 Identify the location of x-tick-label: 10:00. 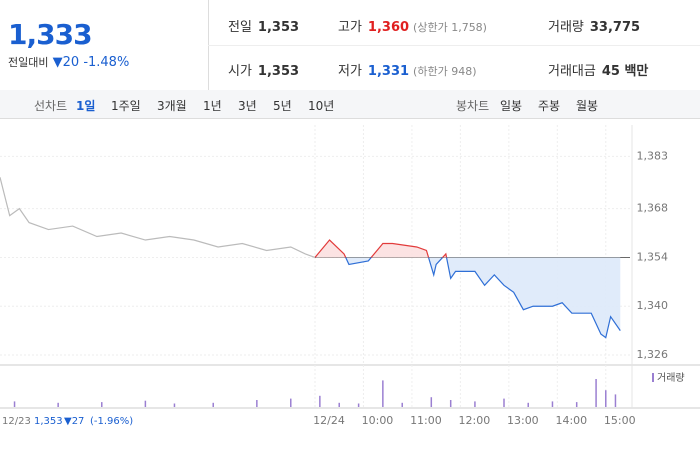
(378, 420).